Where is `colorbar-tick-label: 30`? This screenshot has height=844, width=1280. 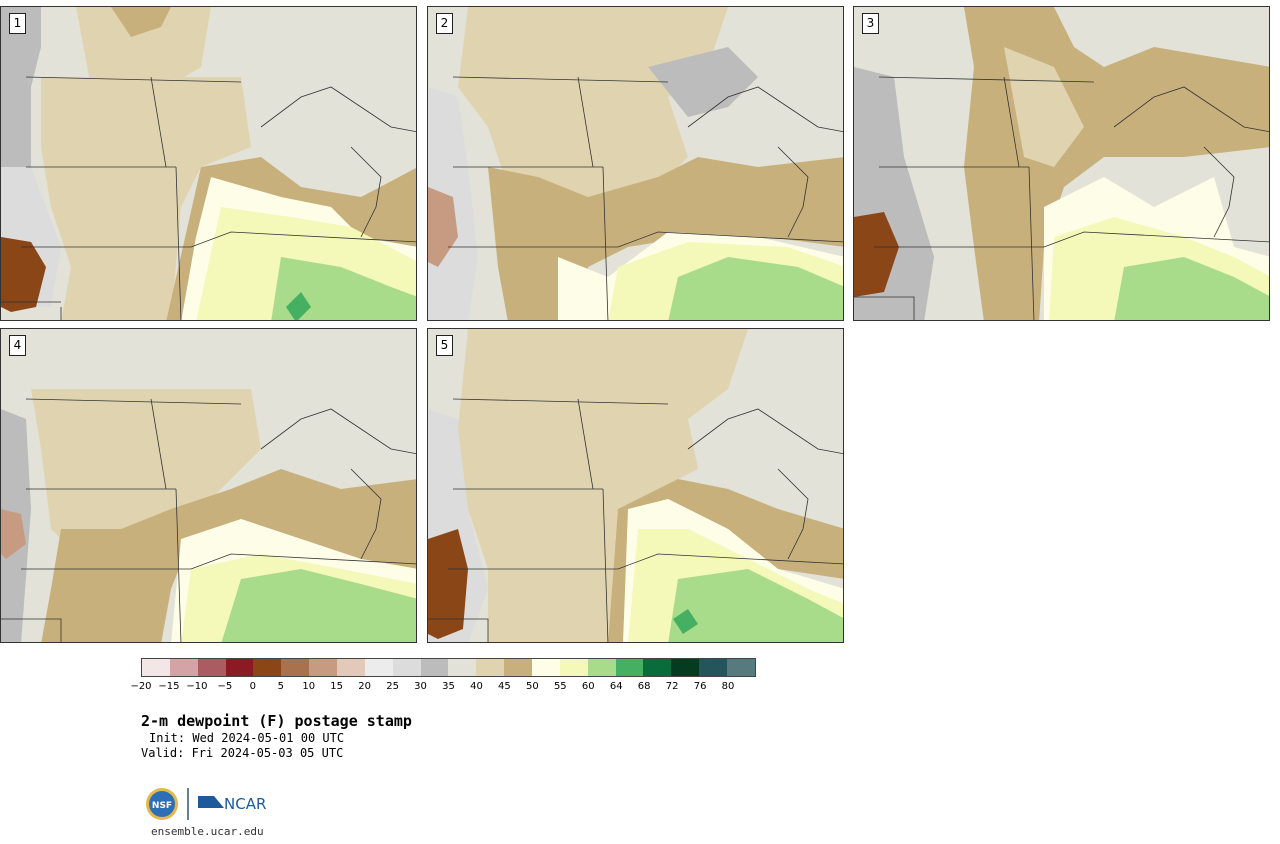
colorbar-tick-label: 30 is located at coordinates (420, 686).